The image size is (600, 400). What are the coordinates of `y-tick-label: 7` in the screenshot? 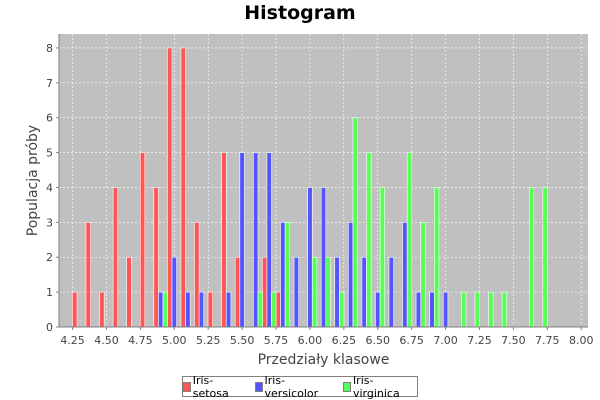 It's located at (49, 83).